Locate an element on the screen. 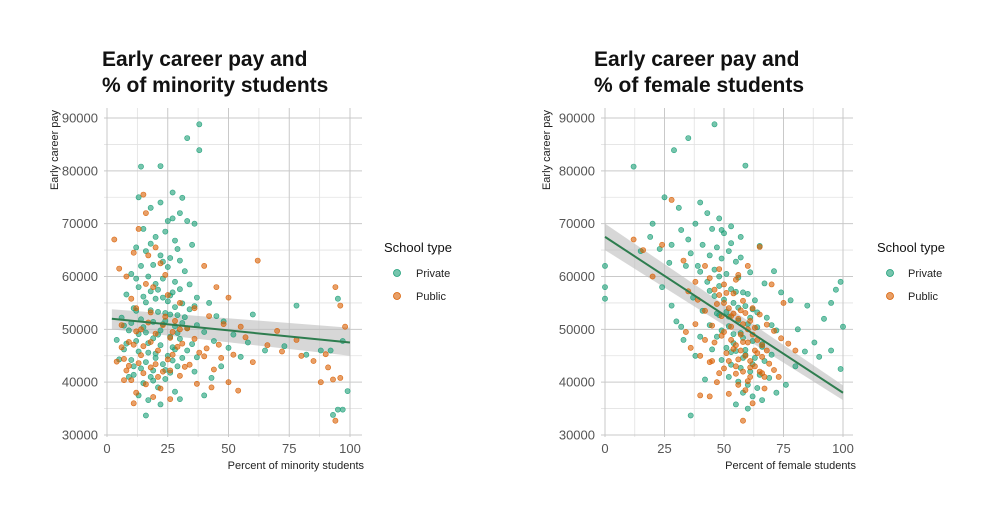 Image resolution: width=1000 pixels, height=518 pixels. trend-confidence-band is located at coordinates (230, 332).